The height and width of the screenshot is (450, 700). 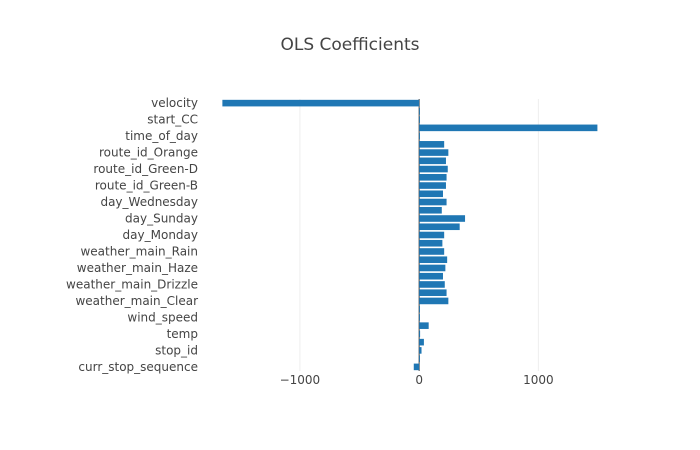 I want to click on y-category-label: curr_stop_sequence, so click(x=138, y=367).